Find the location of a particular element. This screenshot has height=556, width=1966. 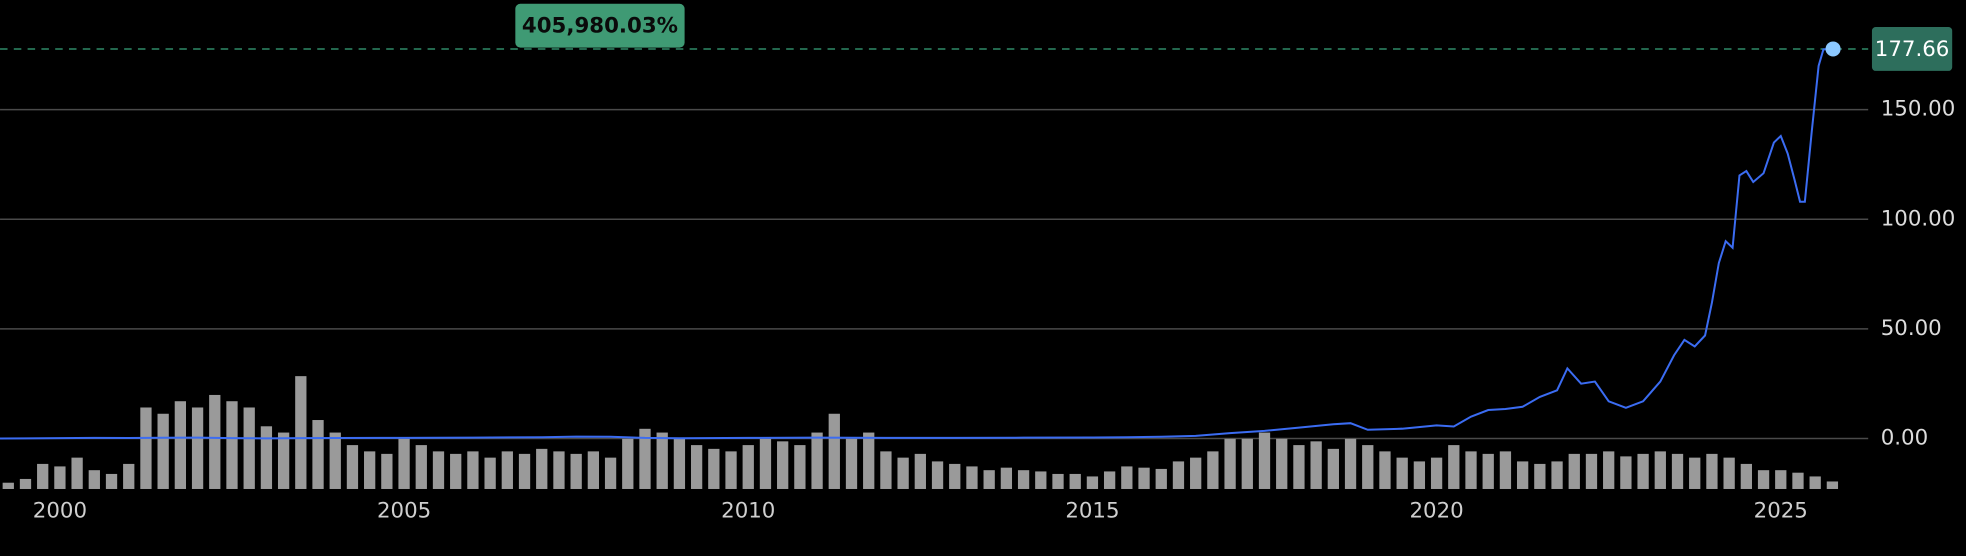

x-tick-label: 2025 is located at coordinates (1781, 511).